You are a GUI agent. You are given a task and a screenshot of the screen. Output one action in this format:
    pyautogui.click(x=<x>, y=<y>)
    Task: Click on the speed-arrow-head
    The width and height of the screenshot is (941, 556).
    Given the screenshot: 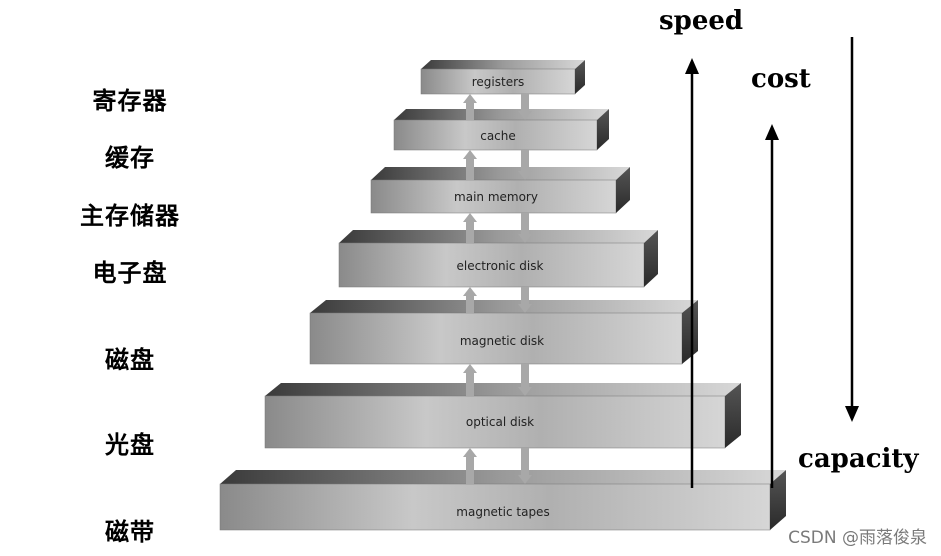 What is the action you would take?
    pyautogui.click(x=692, y=66)
    